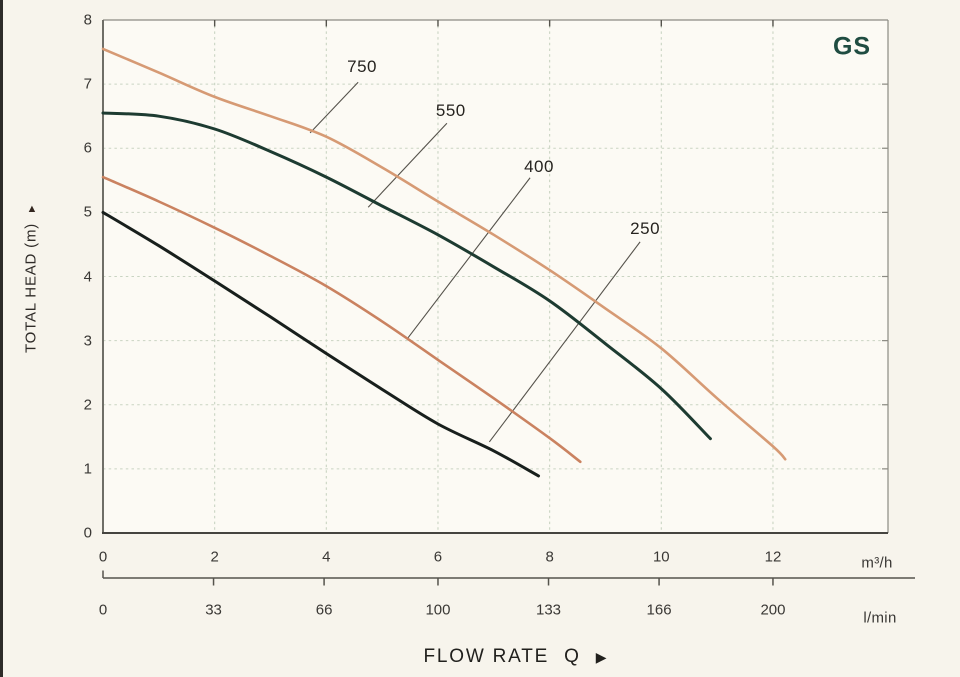  Describe the element at coordinates (661, 557) in the screenshot. I see `x-tick-m3h-10: 10` at that location.